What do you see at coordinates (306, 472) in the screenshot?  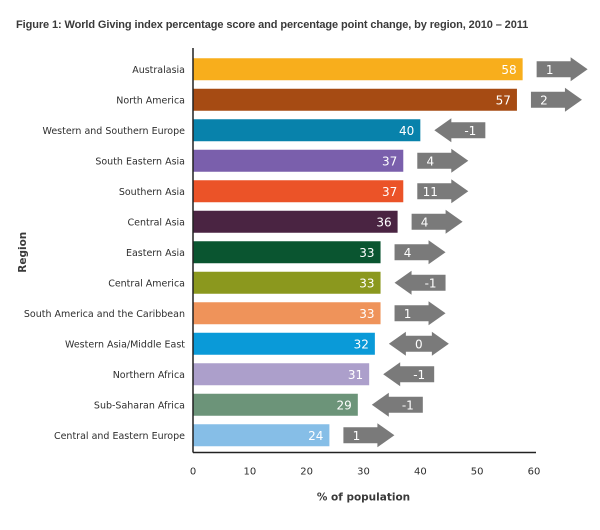 I see `x-tick-label: 20` at bounding box center [306, 472].